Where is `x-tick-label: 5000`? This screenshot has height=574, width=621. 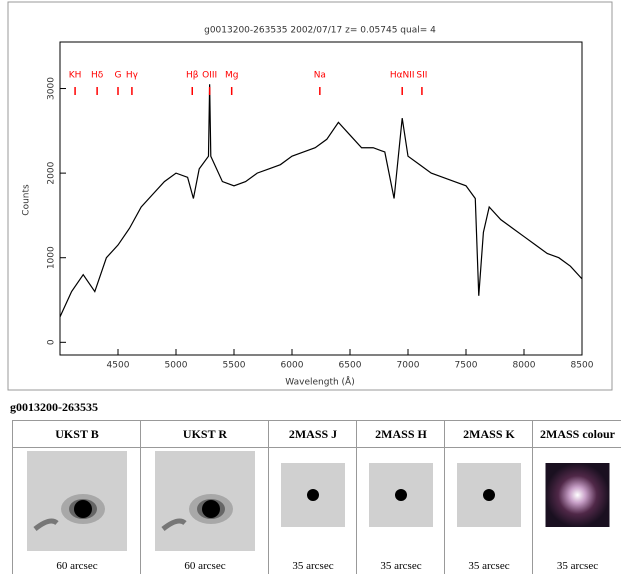 x-tick-label: 5000 is located at coordinates (176, 366).